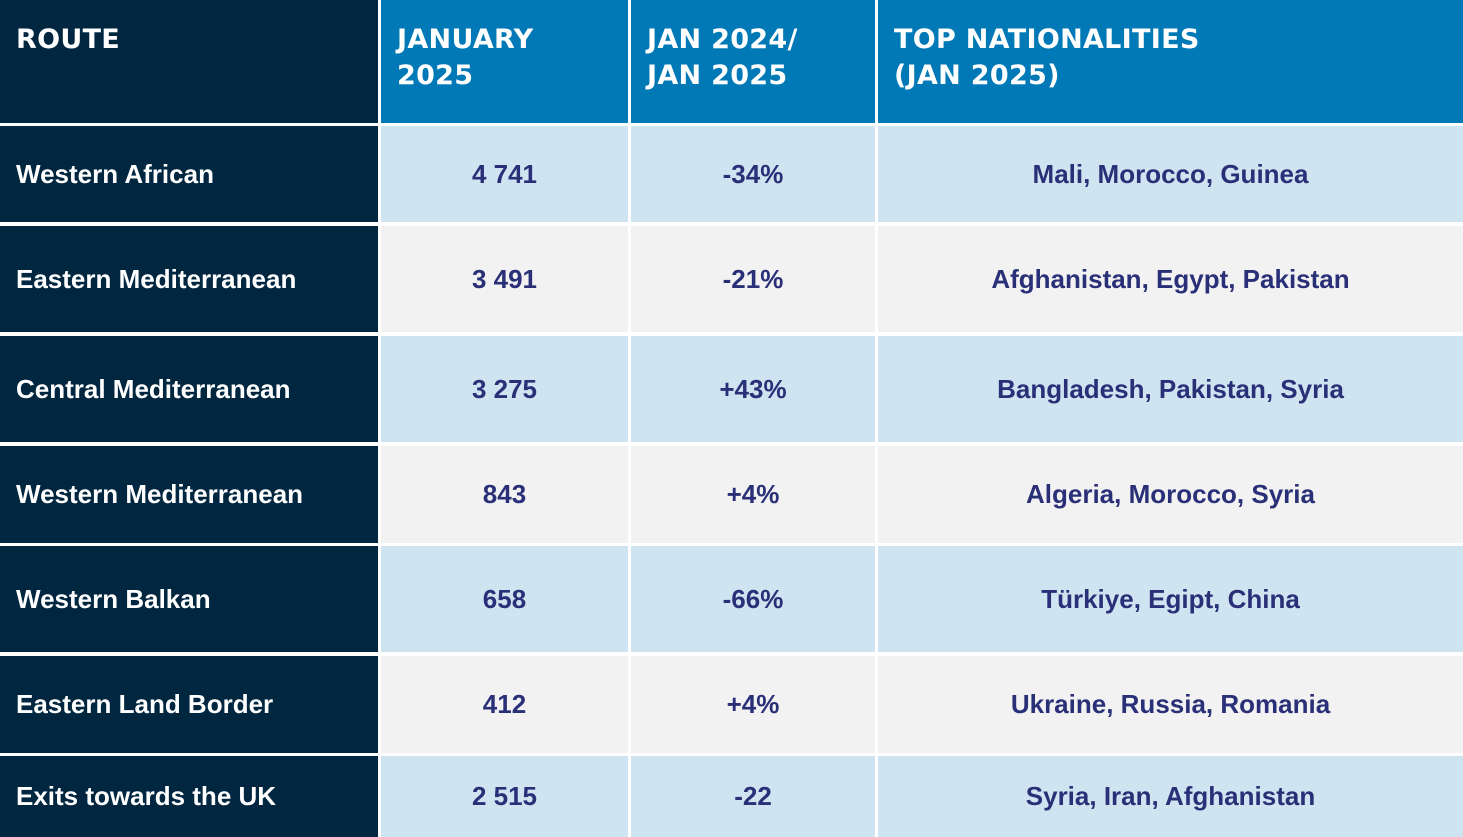  I want to click on january-2025-cell: 4 741, so click(504, 174).